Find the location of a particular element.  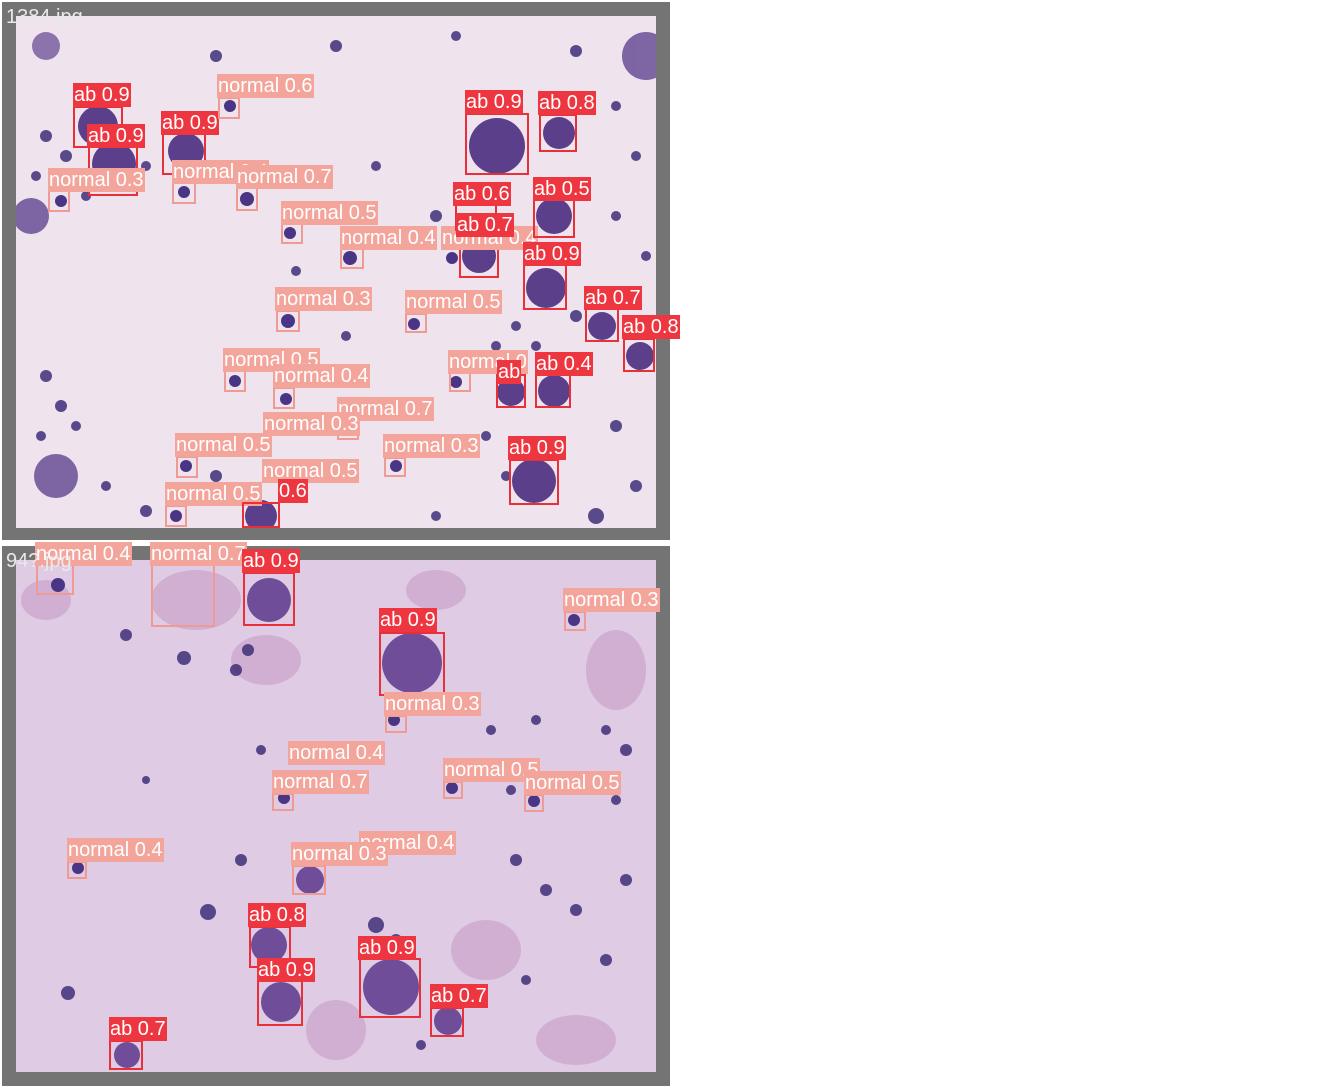

detection-label: ab 0.4 is located at coordinates (564, 364).